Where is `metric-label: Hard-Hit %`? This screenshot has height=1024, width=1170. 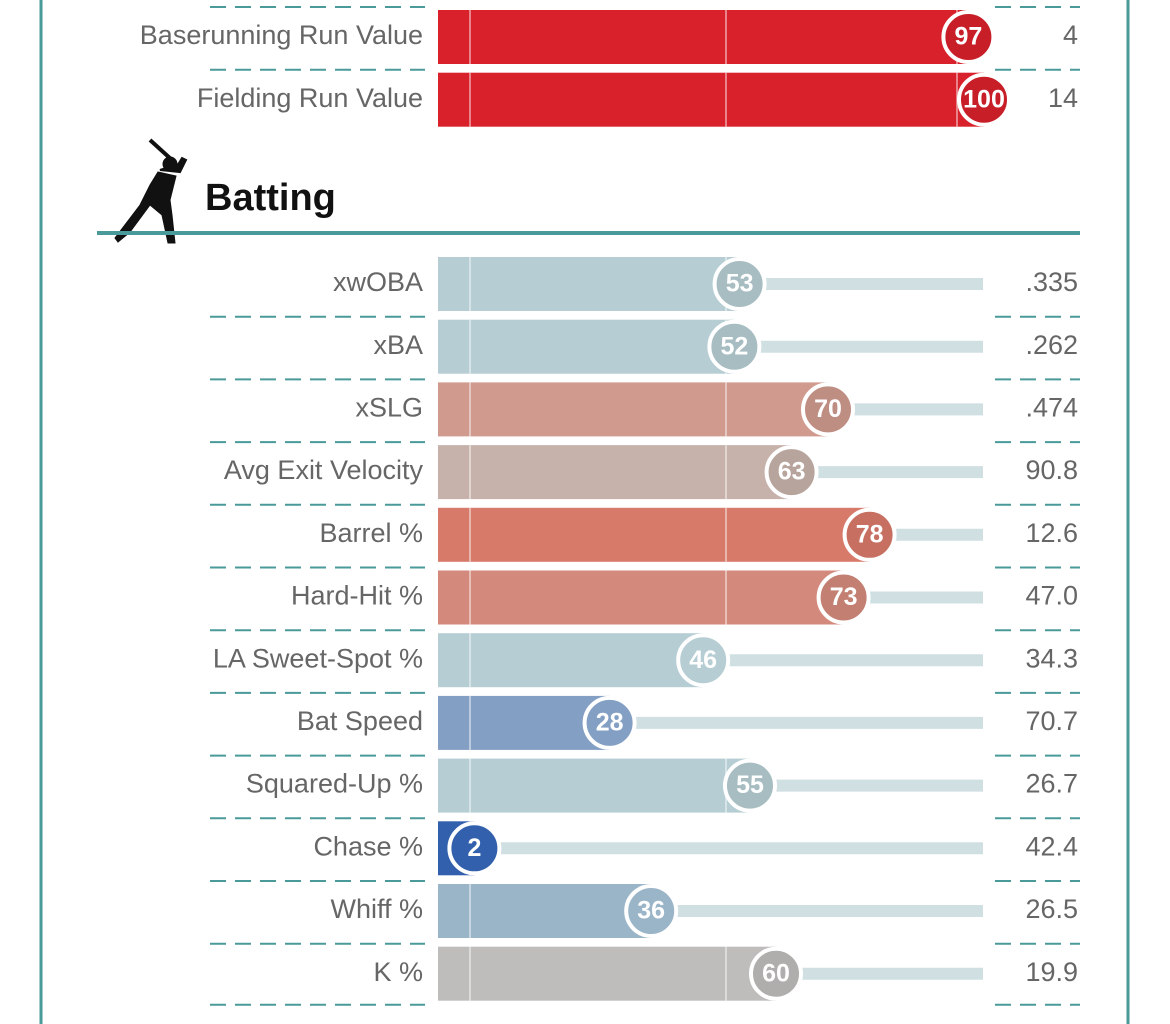
metric-label: Hard-Hit % is located at coordinates (357, 596).